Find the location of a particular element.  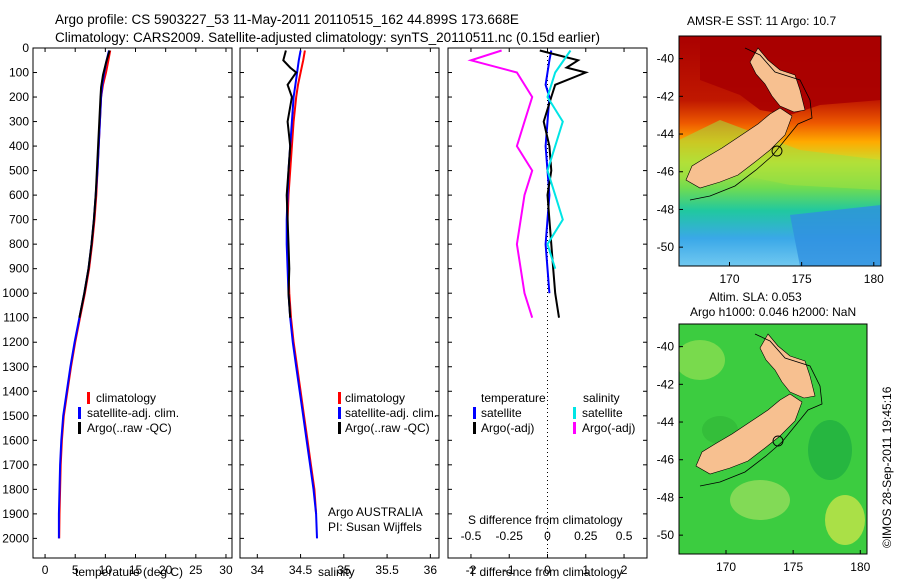

x-tick-label: -2 is located at coordinates (471, 570).